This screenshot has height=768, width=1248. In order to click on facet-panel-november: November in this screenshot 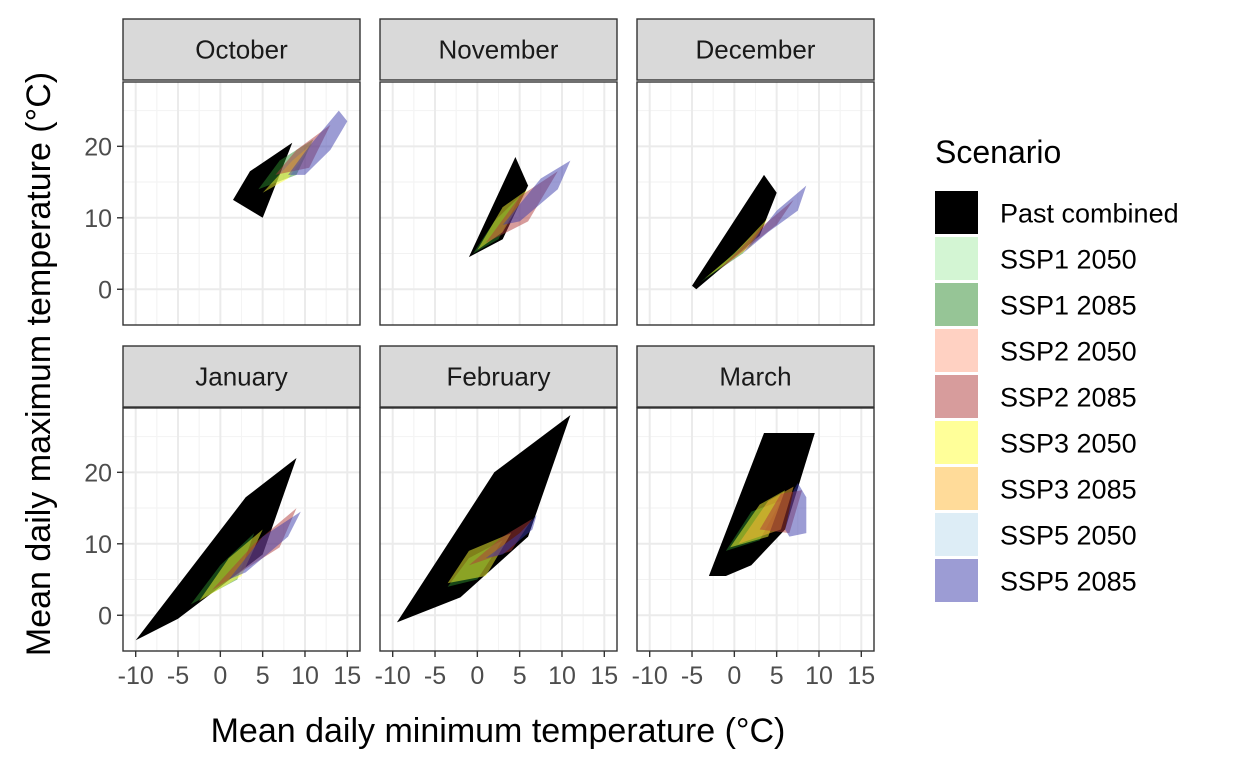, I will do `click(498, 172)`.